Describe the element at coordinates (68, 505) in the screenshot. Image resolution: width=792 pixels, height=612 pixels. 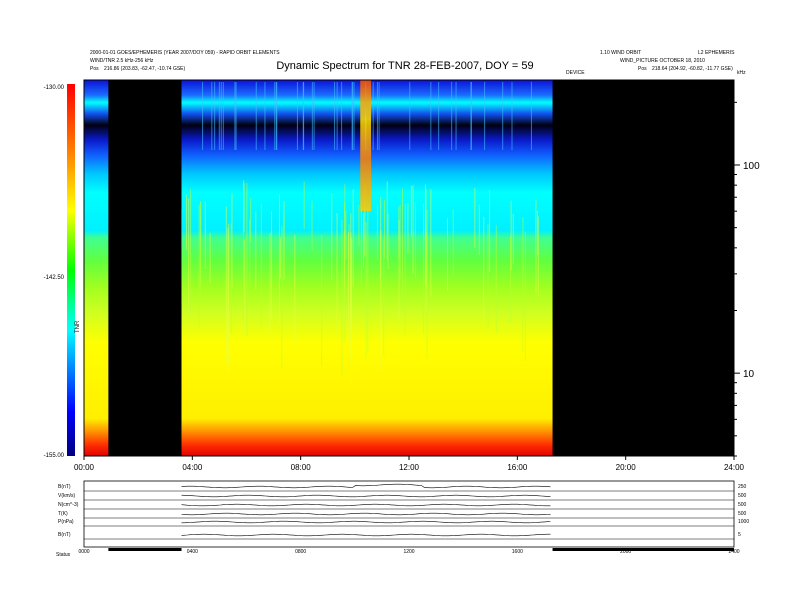
I see `panel-label: N(cm^-3)` at that location.